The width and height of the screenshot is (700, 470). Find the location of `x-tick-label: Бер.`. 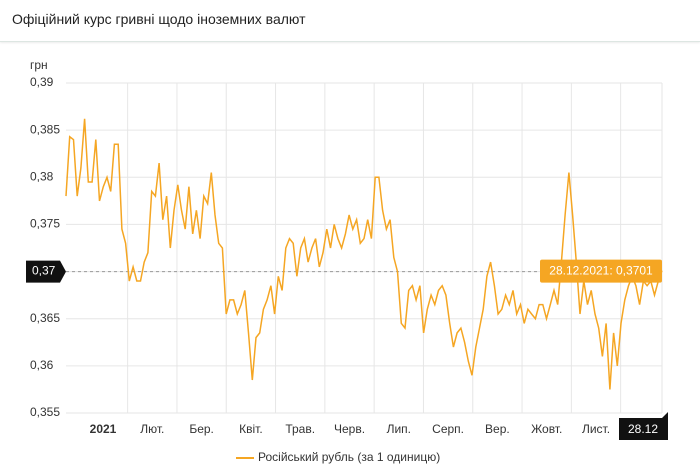

x-tick-label: Бер. is located at coordinates (201, 429).